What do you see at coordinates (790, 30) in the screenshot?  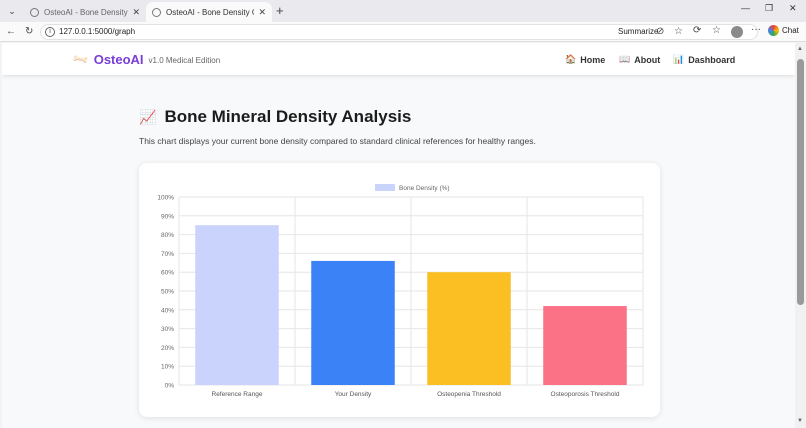 I see `chat-label: Chat` at bounding box center [790, 30].